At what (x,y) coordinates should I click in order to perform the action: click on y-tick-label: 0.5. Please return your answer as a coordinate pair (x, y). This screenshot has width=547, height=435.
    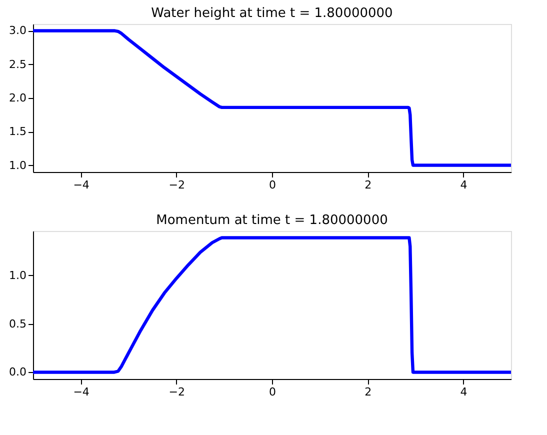
    Looking at the image, I should click on (17, 323).